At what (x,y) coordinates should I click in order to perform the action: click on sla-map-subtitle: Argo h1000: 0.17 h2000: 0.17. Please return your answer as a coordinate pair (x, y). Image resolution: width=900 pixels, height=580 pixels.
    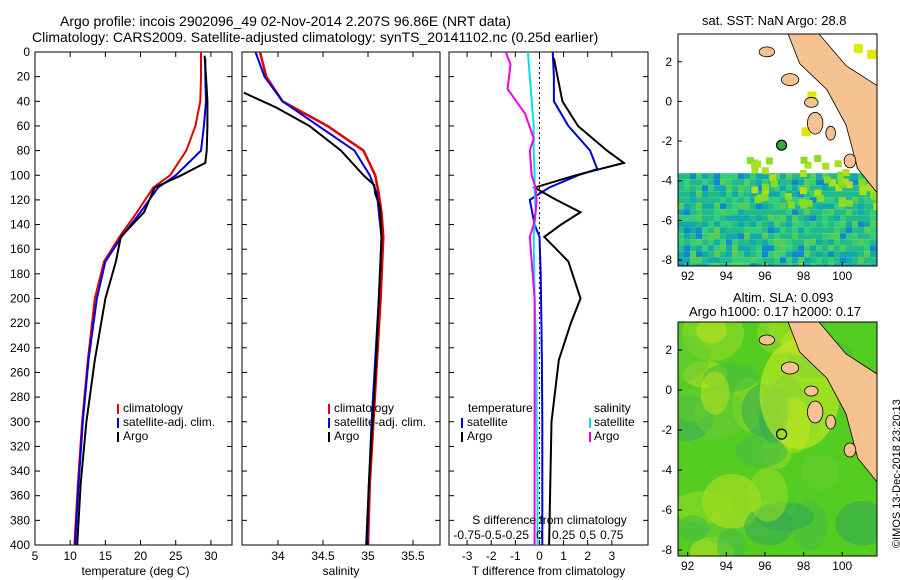
    Looking at the image, I should click on (775, 311).